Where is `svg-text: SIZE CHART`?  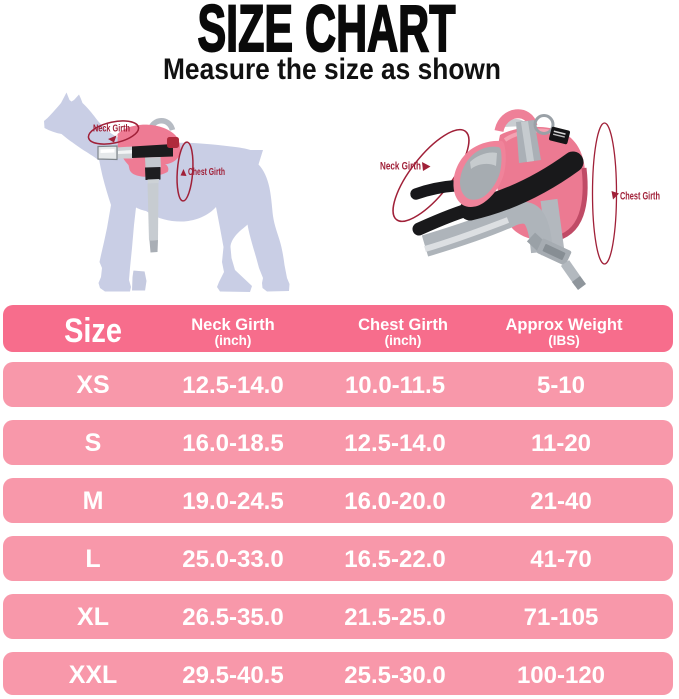
svg-text: SIZE CHART is located at coordinates (327, 32).